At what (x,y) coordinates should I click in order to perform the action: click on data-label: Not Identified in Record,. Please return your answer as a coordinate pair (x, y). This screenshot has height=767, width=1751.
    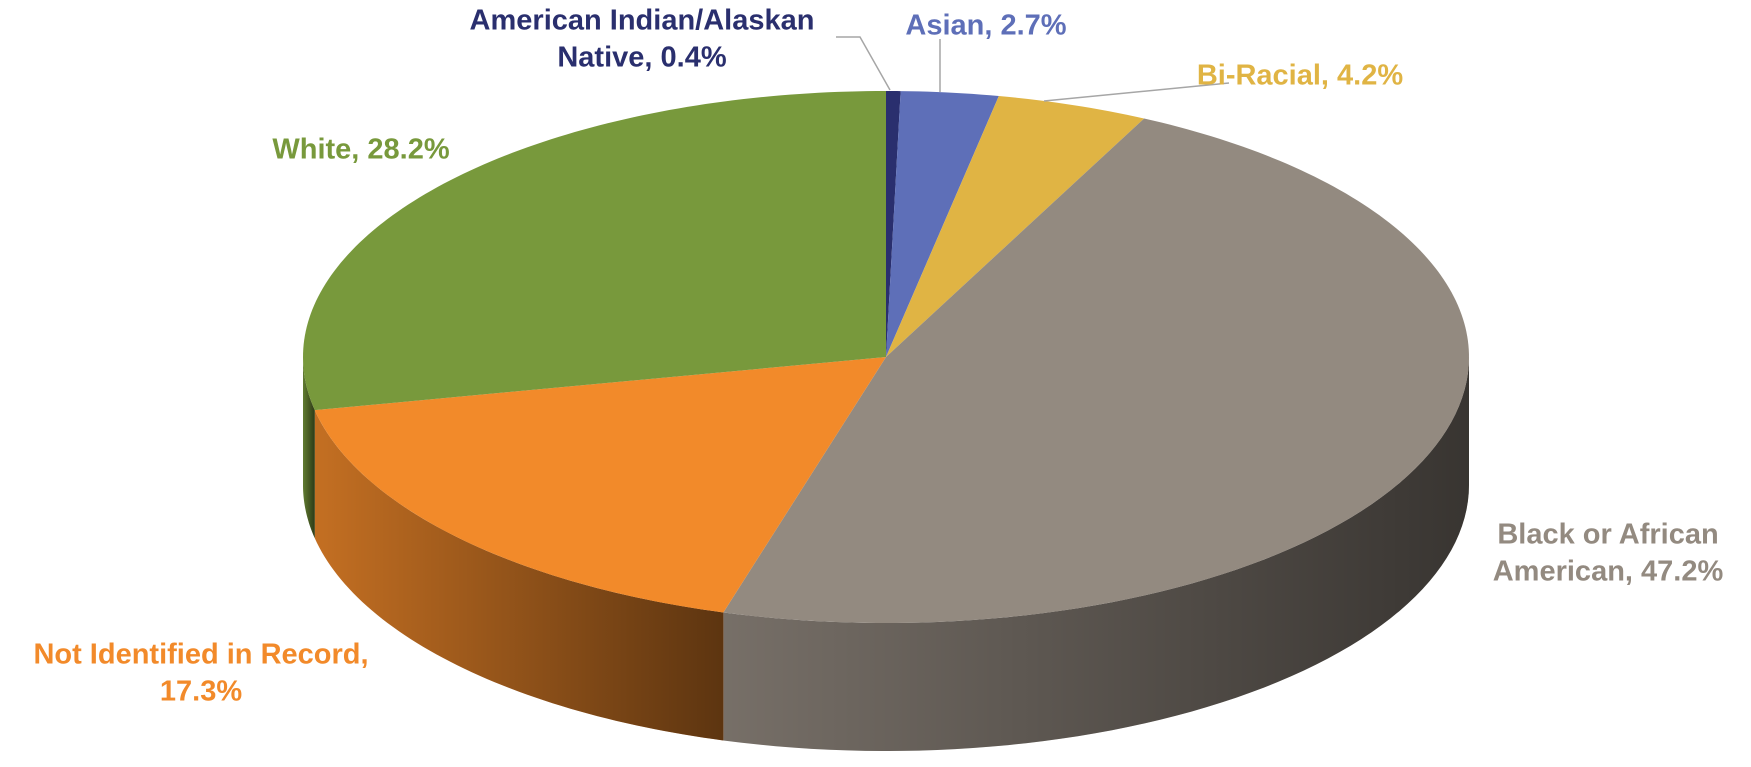
    Looking at the image, I should click on (200, 655).